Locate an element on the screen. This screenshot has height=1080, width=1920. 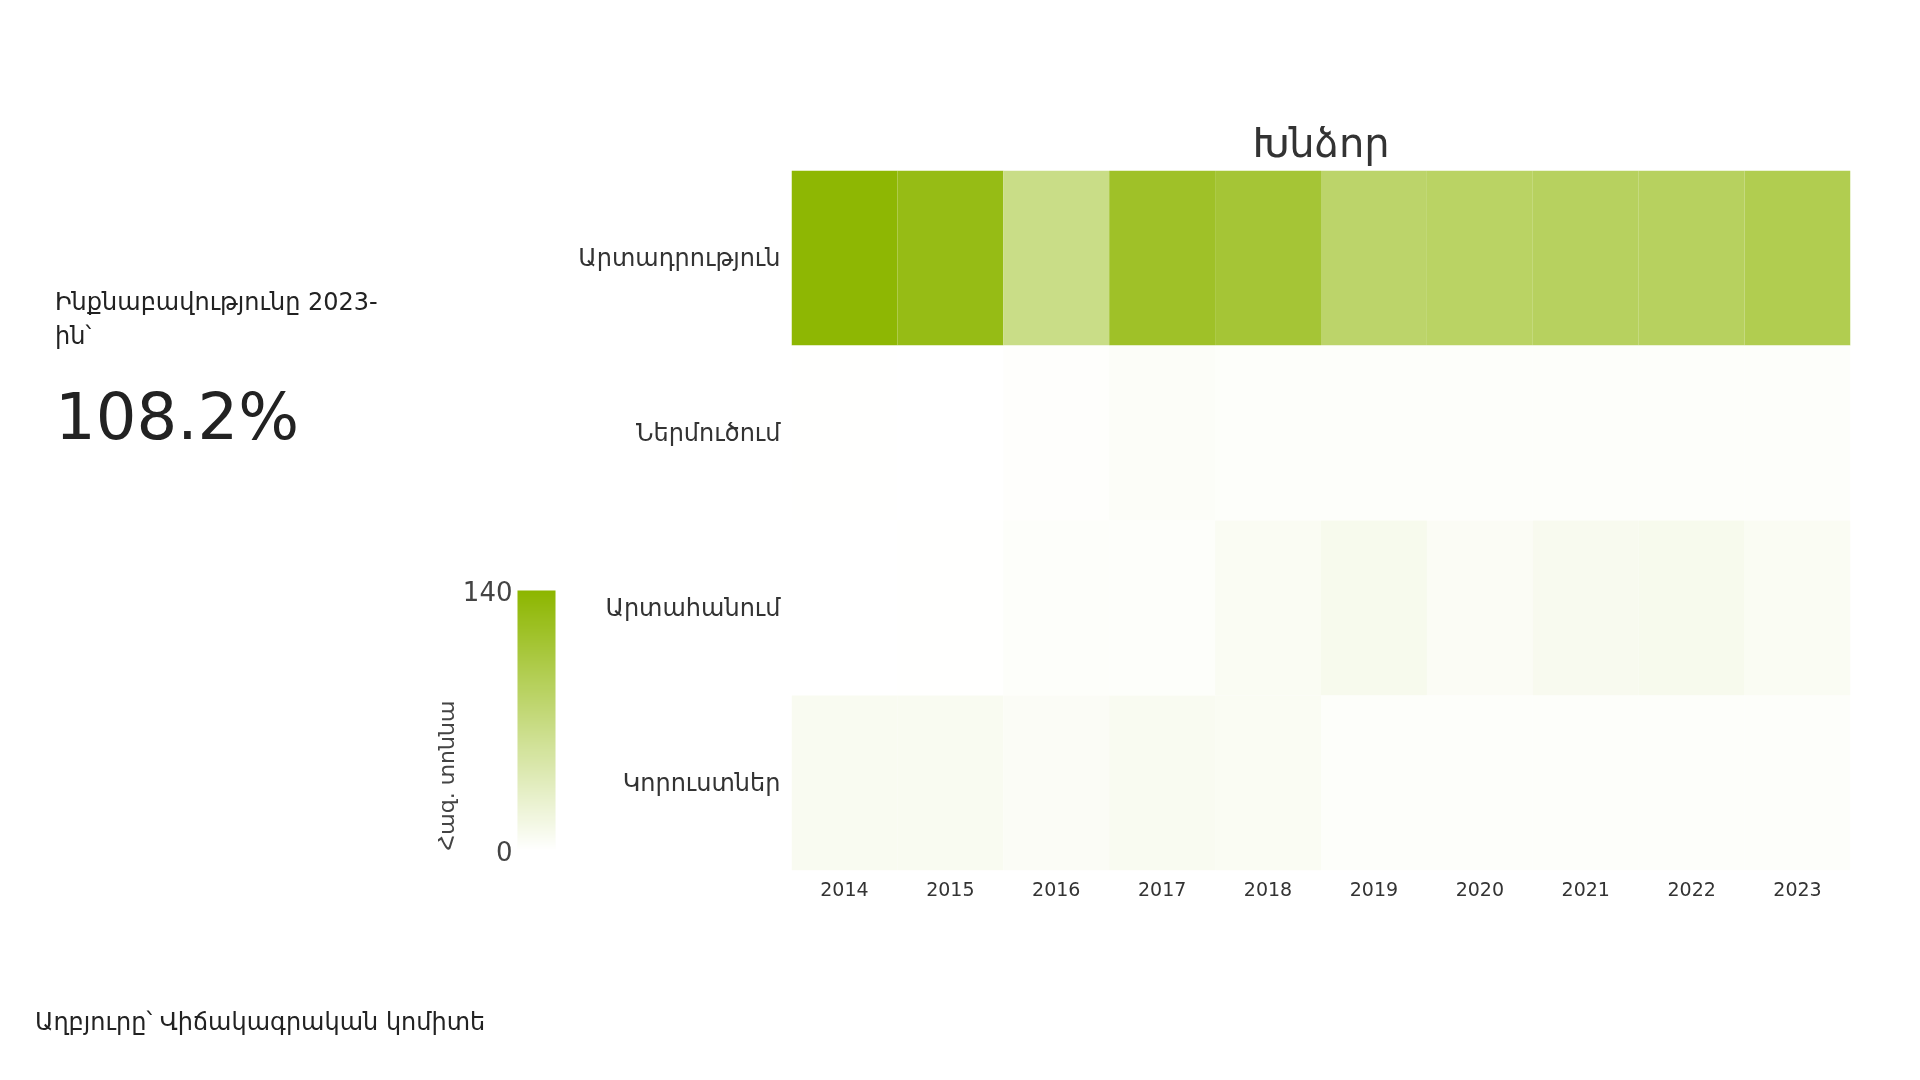
x-tick-label: 2017 is located at coordinates (1162, 888).